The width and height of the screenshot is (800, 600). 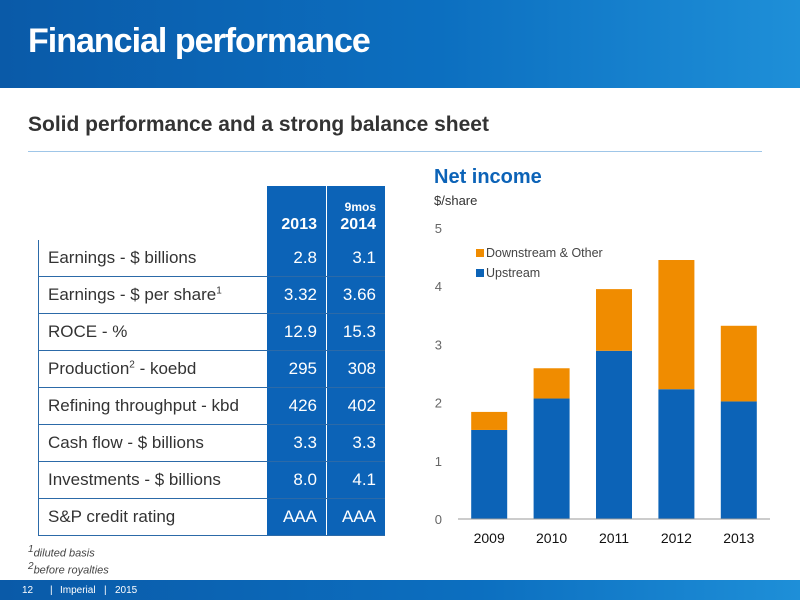 What do you see at coordinates (480, 273) in the screenshot?
I see `legend-swatch-upstream` at bounding box center [480, 273].